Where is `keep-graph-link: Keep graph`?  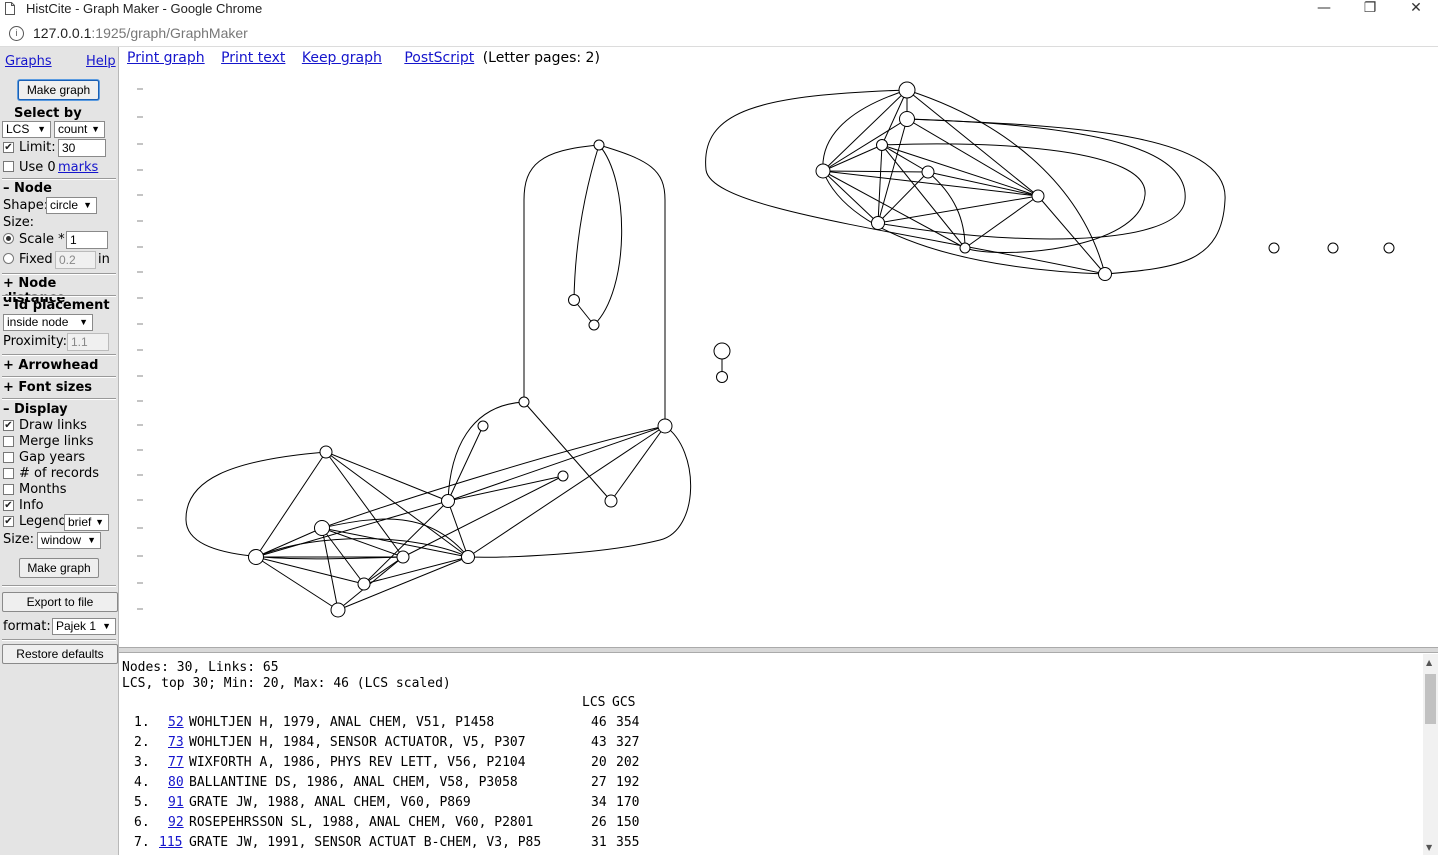
keep-graph-link: Keep graph is located at coordinates (341, 58).